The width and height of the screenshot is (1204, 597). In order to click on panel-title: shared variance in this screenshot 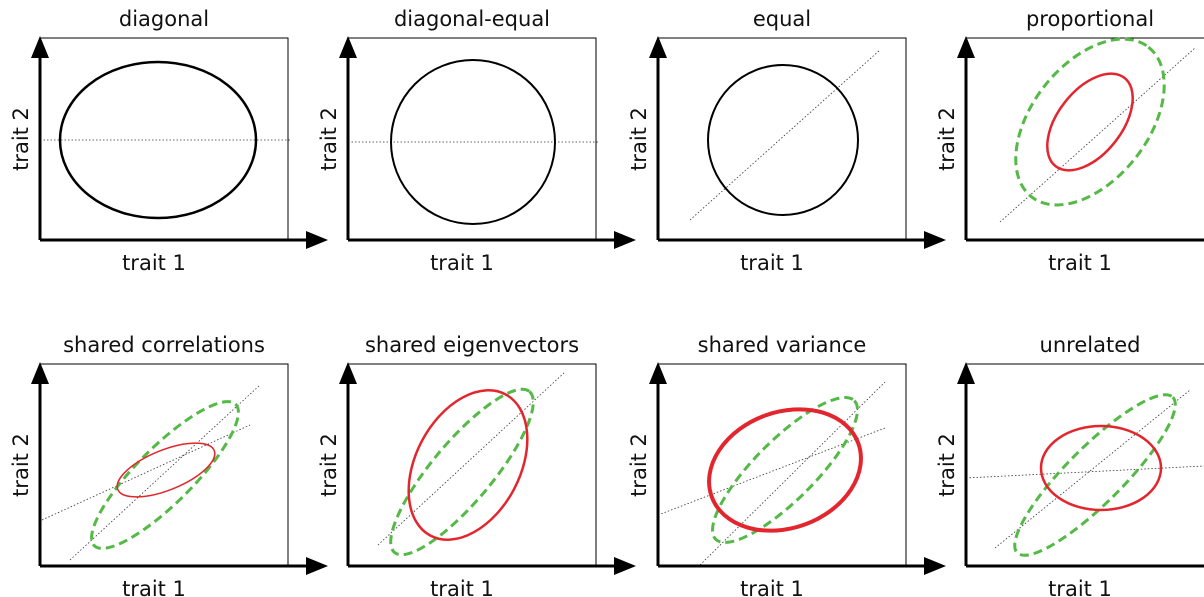, I will do `click(782, 345)`.